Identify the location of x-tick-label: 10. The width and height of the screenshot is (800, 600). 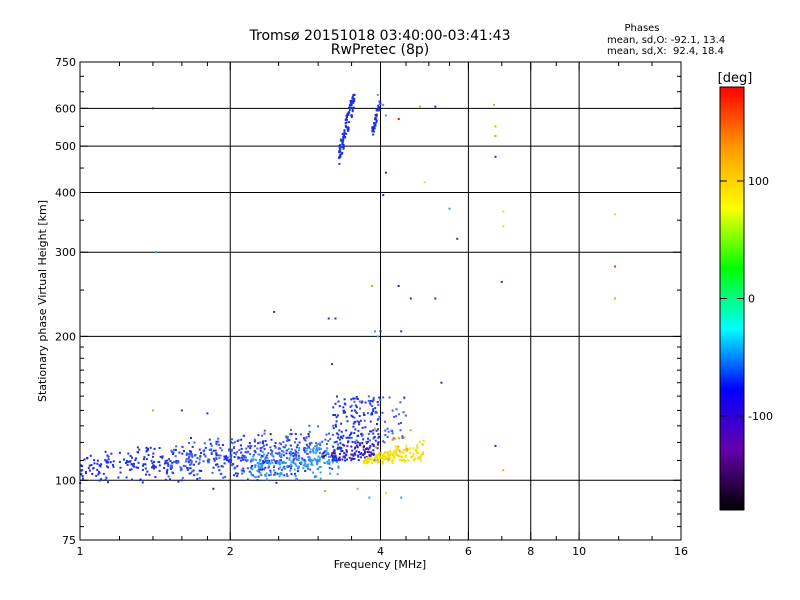
(579, 551).